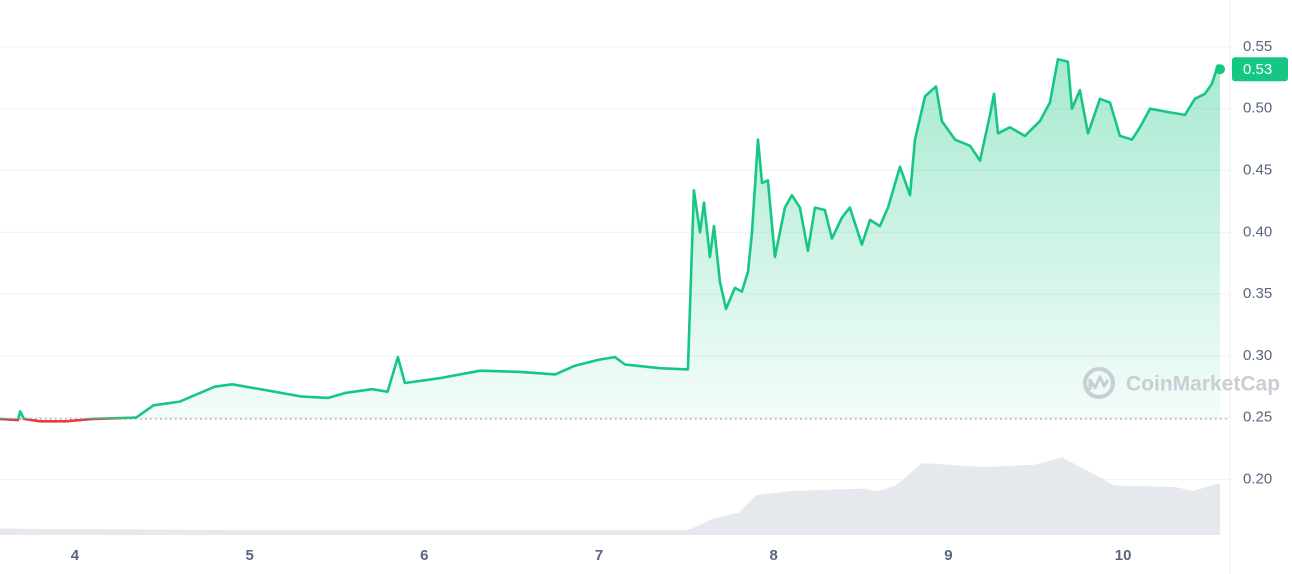 The width and height of the screenshot is (1292, 574). I want to click on price-badge-label: 0.53, so click(1257, 69).